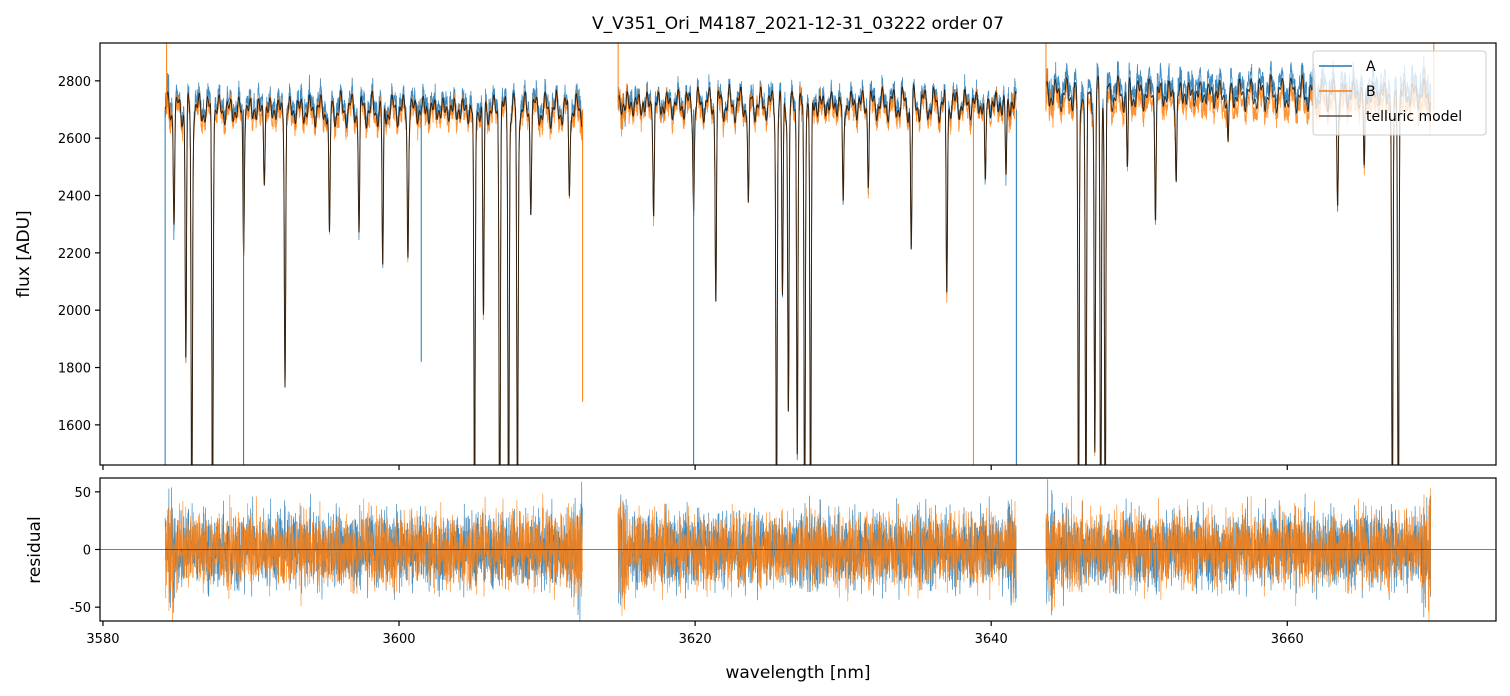 The width and height of the screenshot is (1510, 696). Describe the element at coordinates (74, 369) in the screenshot. I see `y-tick-label: 1800` at that location.